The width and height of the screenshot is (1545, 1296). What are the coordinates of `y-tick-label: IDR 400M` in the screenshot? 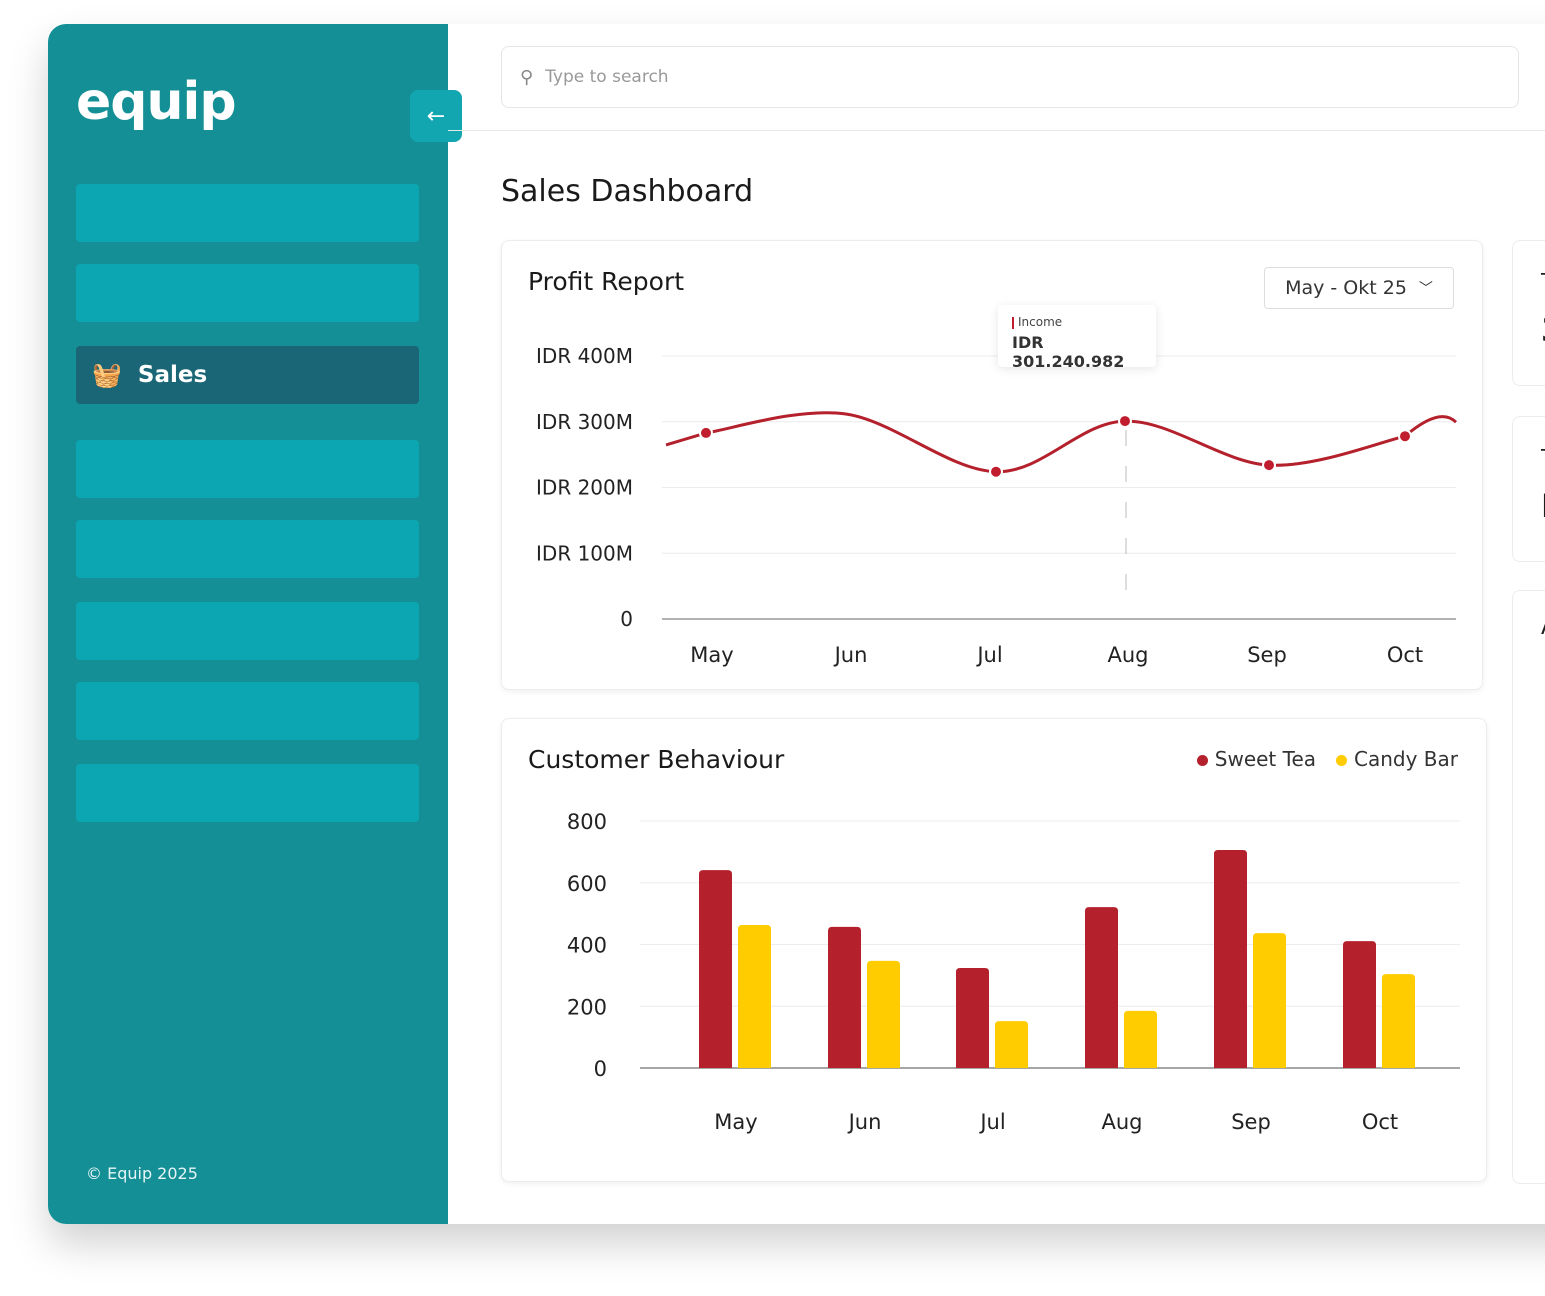 It's located at (584, 356).